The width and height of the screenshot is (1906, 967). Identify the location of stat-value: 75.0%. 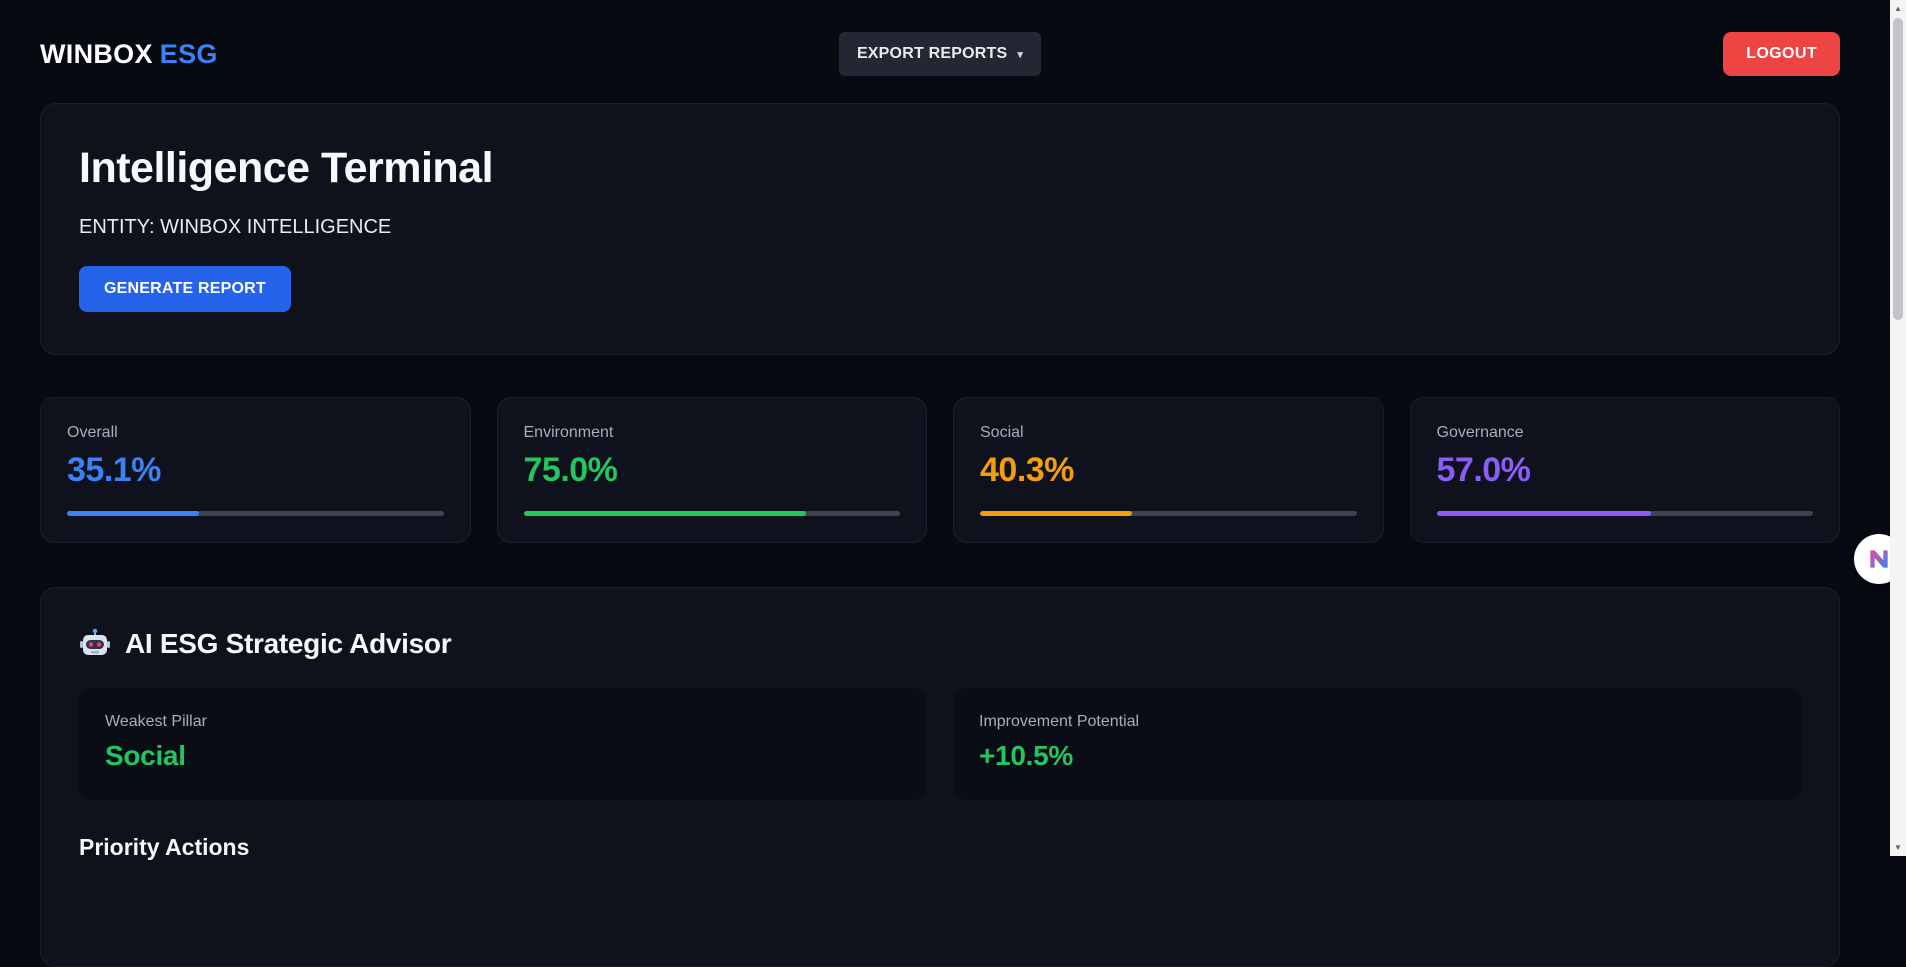
(570, 470).